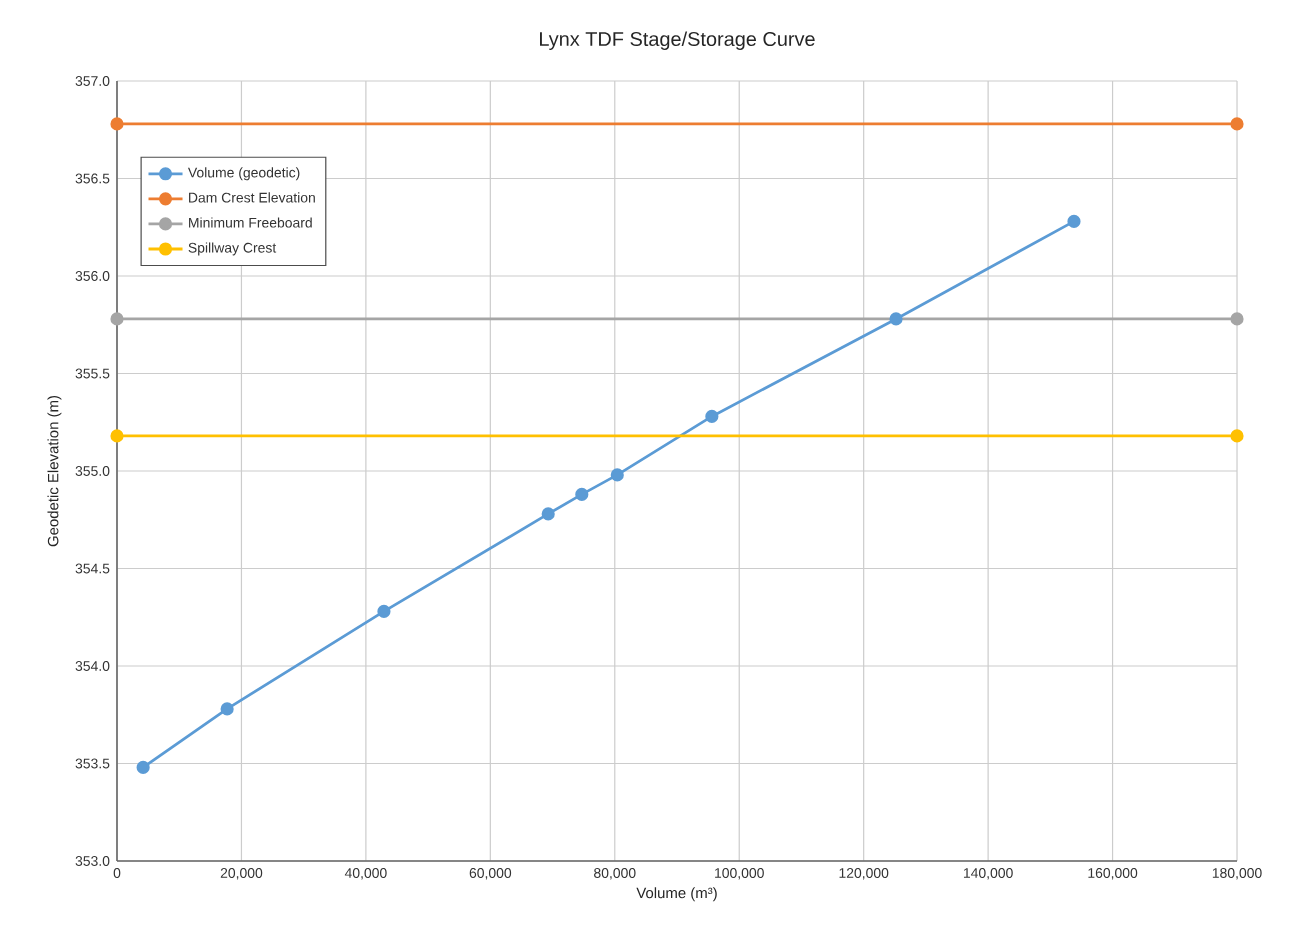 This screenshot has height=943, width=1304. I want to click on y-tick-label: 355.0, so click(92, 471).